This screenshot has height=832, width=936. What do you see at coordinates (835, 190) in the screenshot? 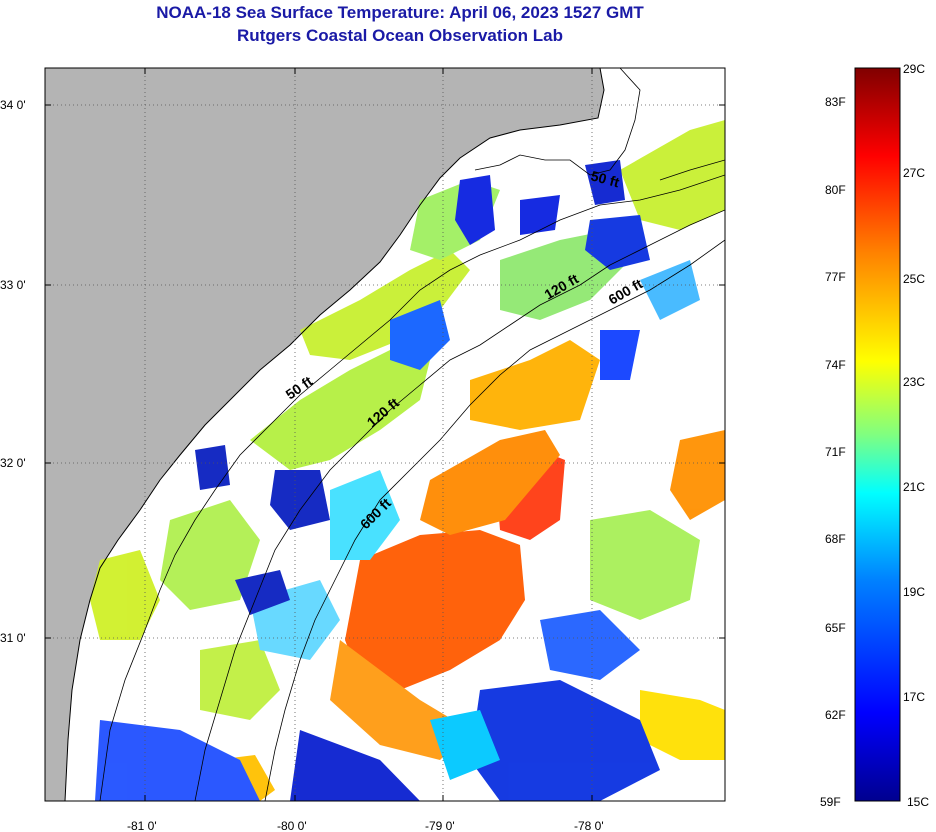
I see `colorbar-f-label: 80F` at bounding box center [835, 190].